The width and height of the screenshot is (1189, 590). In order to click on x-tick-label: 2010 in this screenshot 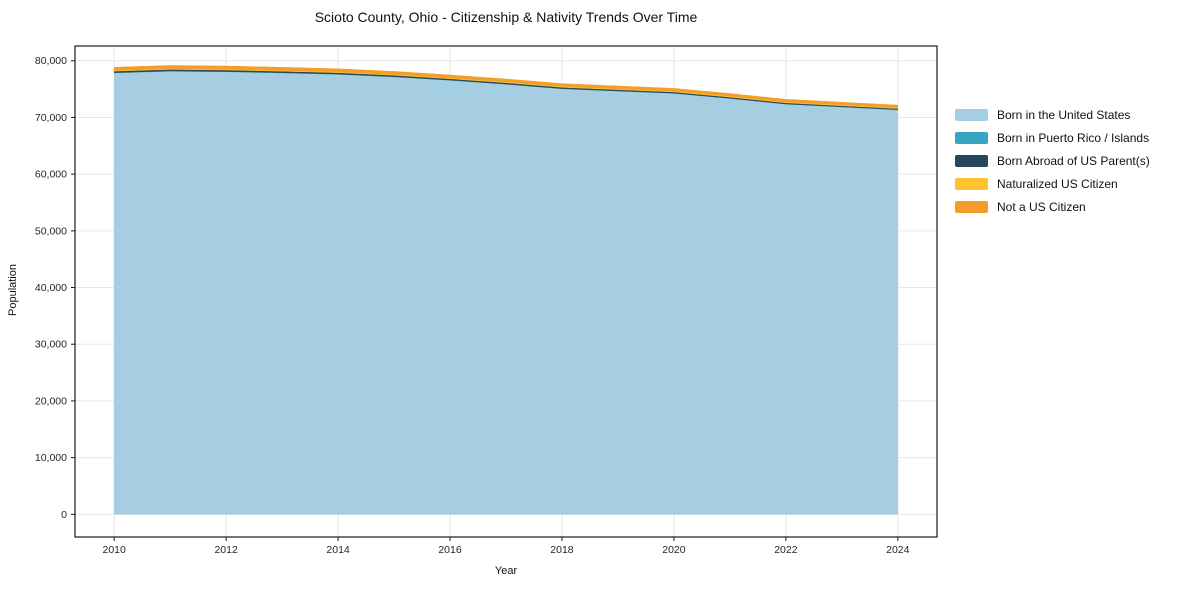, I will do `click(115, 550)`.